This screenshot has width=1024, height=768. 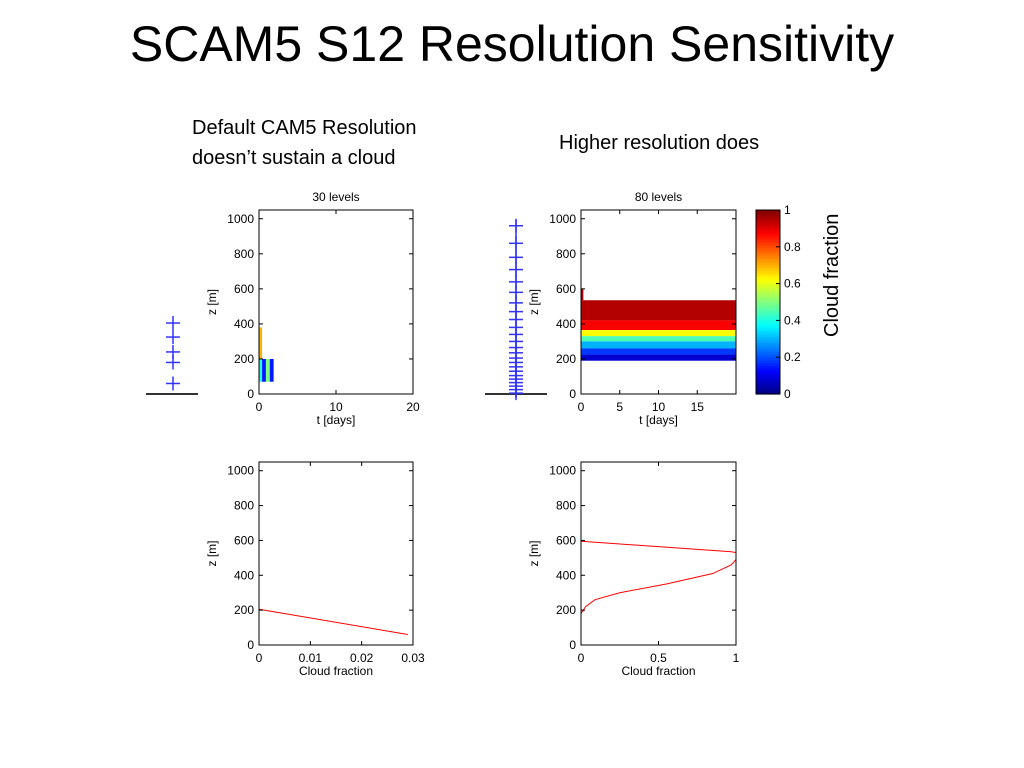 What do you see at coordinates (658, 197) in the screenshot?
I see `chart-title: 80 levels` at bounding box center [658, 197].